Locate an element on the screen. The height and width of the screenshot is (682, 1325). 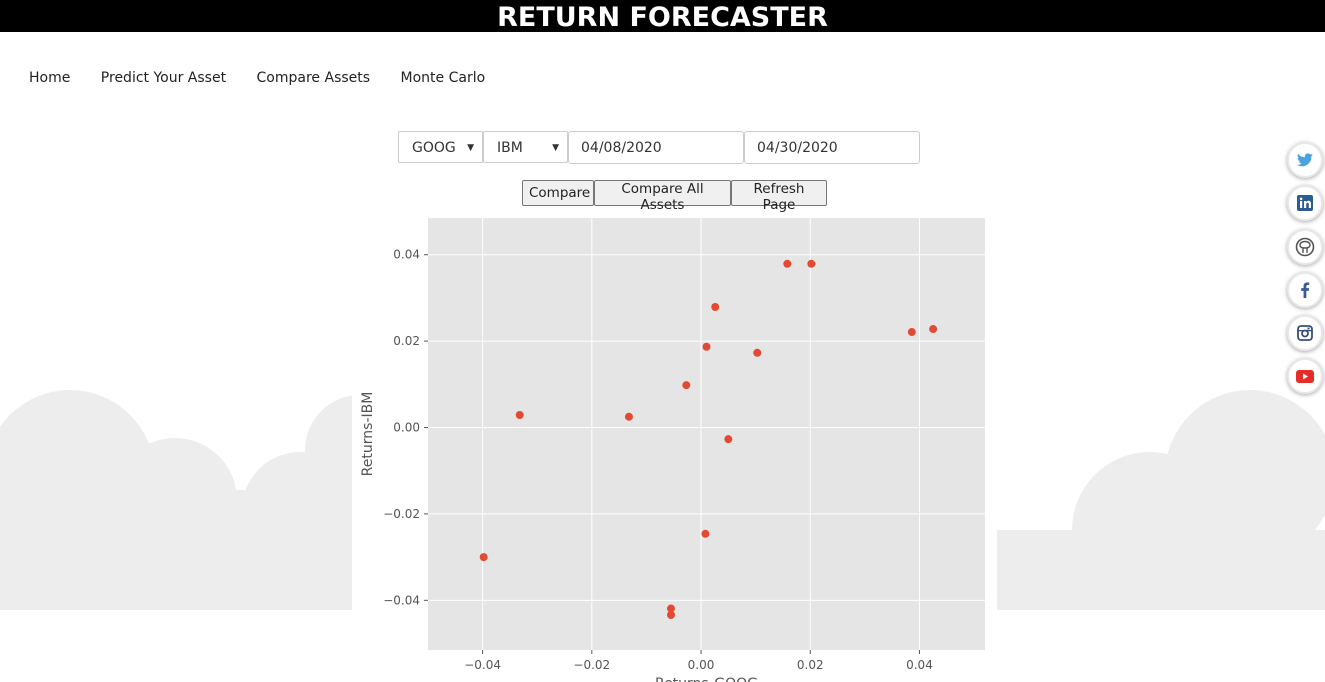
social-facebook is located at coordinates (1305, 290).